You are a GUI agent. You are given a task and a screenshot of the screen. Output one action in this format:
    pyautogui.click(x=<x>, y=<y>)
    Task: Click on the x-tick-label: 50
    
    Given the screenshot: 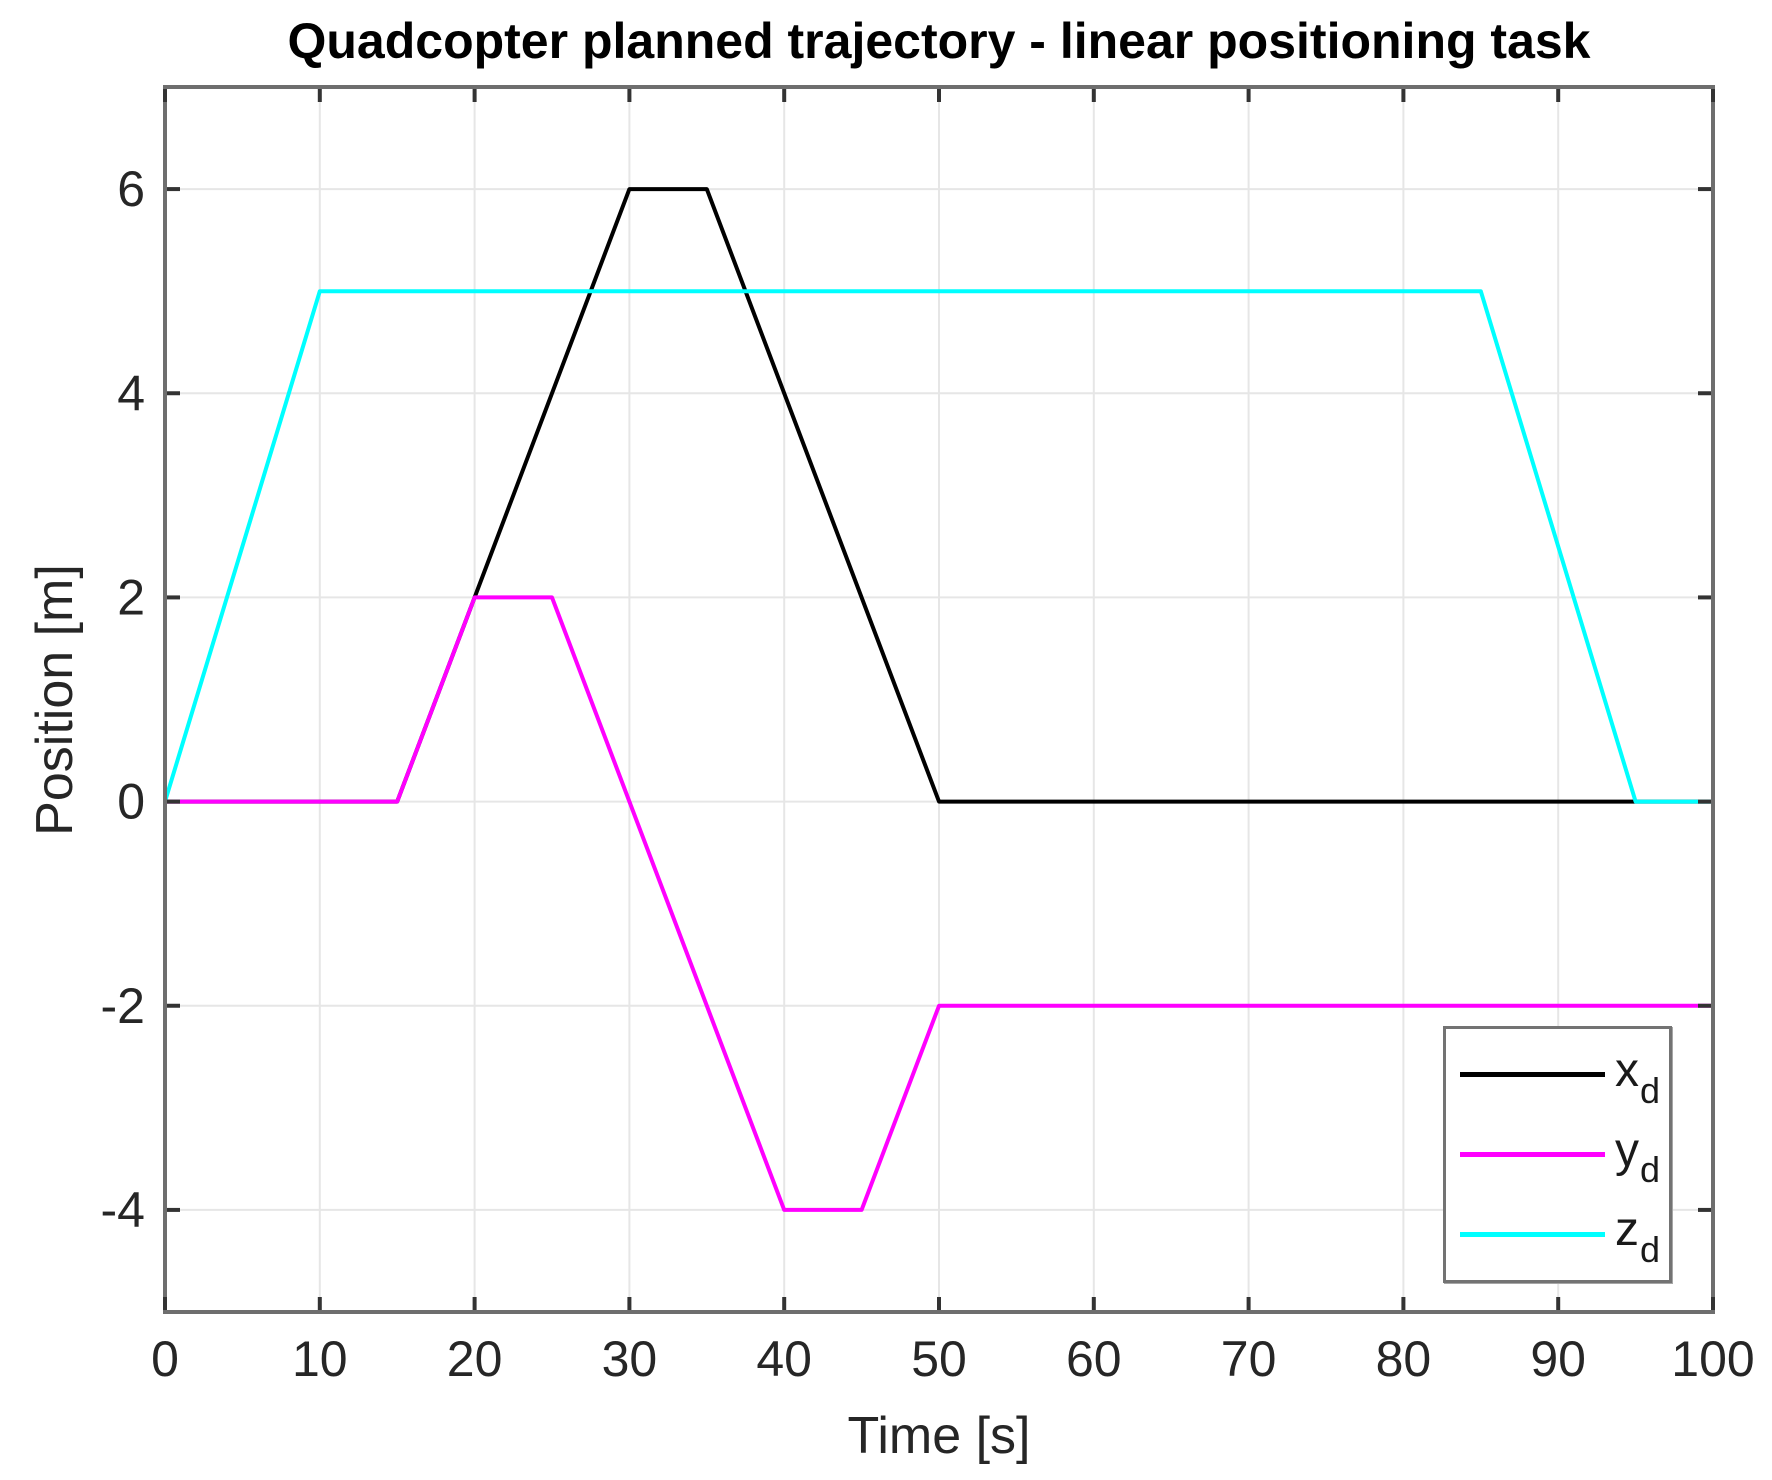 What is the action you would take?
    pyautogui.click(x=939, y=1359)
    